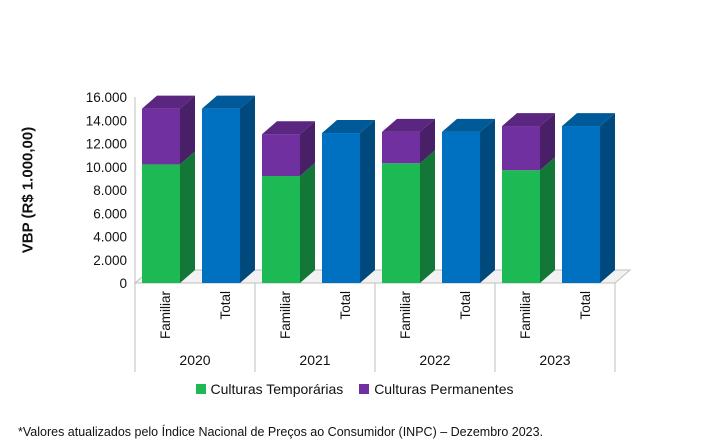  I want to click on y-tick-label: 16.000, so click(106, 97).